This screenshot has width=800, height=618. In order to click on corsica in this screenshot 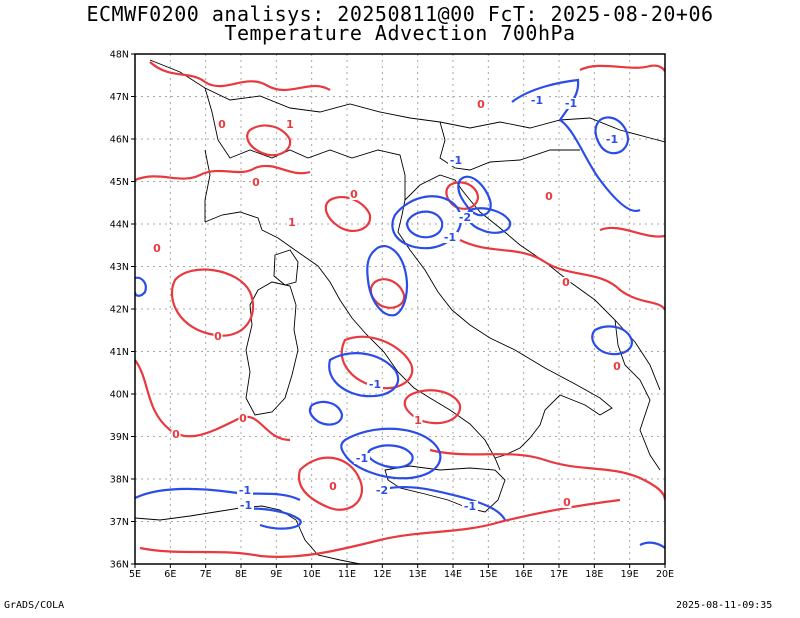, I will do `click(286, 267)`.